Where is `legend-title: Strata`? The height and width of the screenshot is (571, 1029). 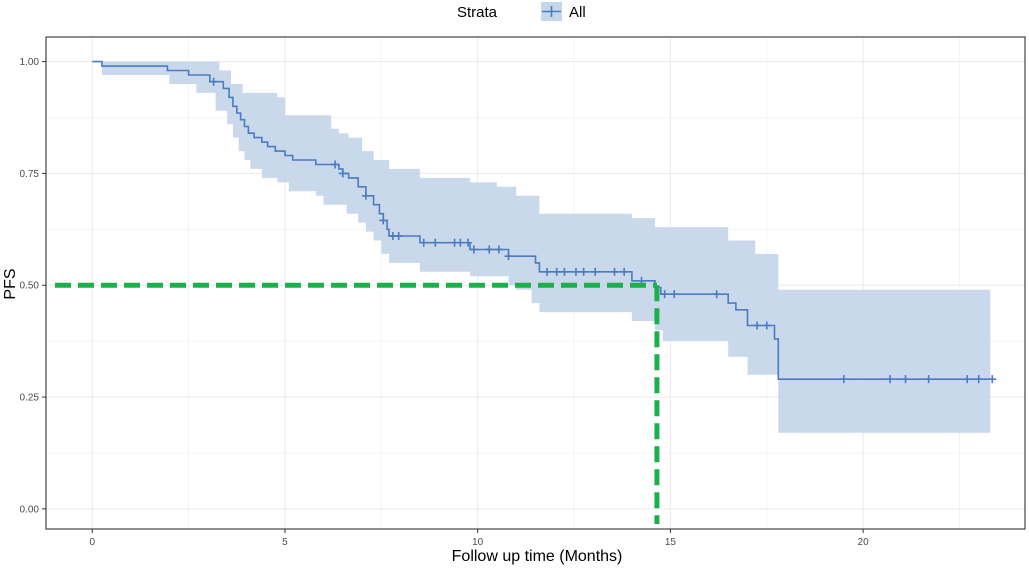 legend-title: Strata is located at coordinates (477, 12).